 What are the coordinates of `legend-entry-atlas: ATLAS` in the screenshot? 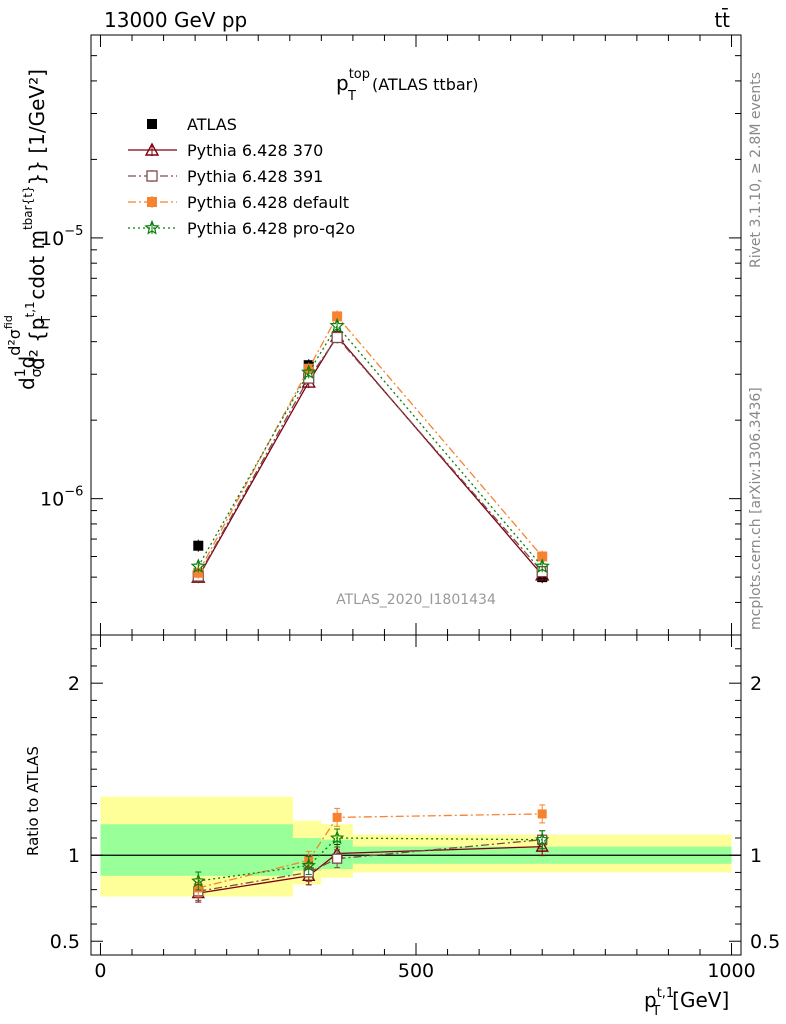 It's located at (192, 124).